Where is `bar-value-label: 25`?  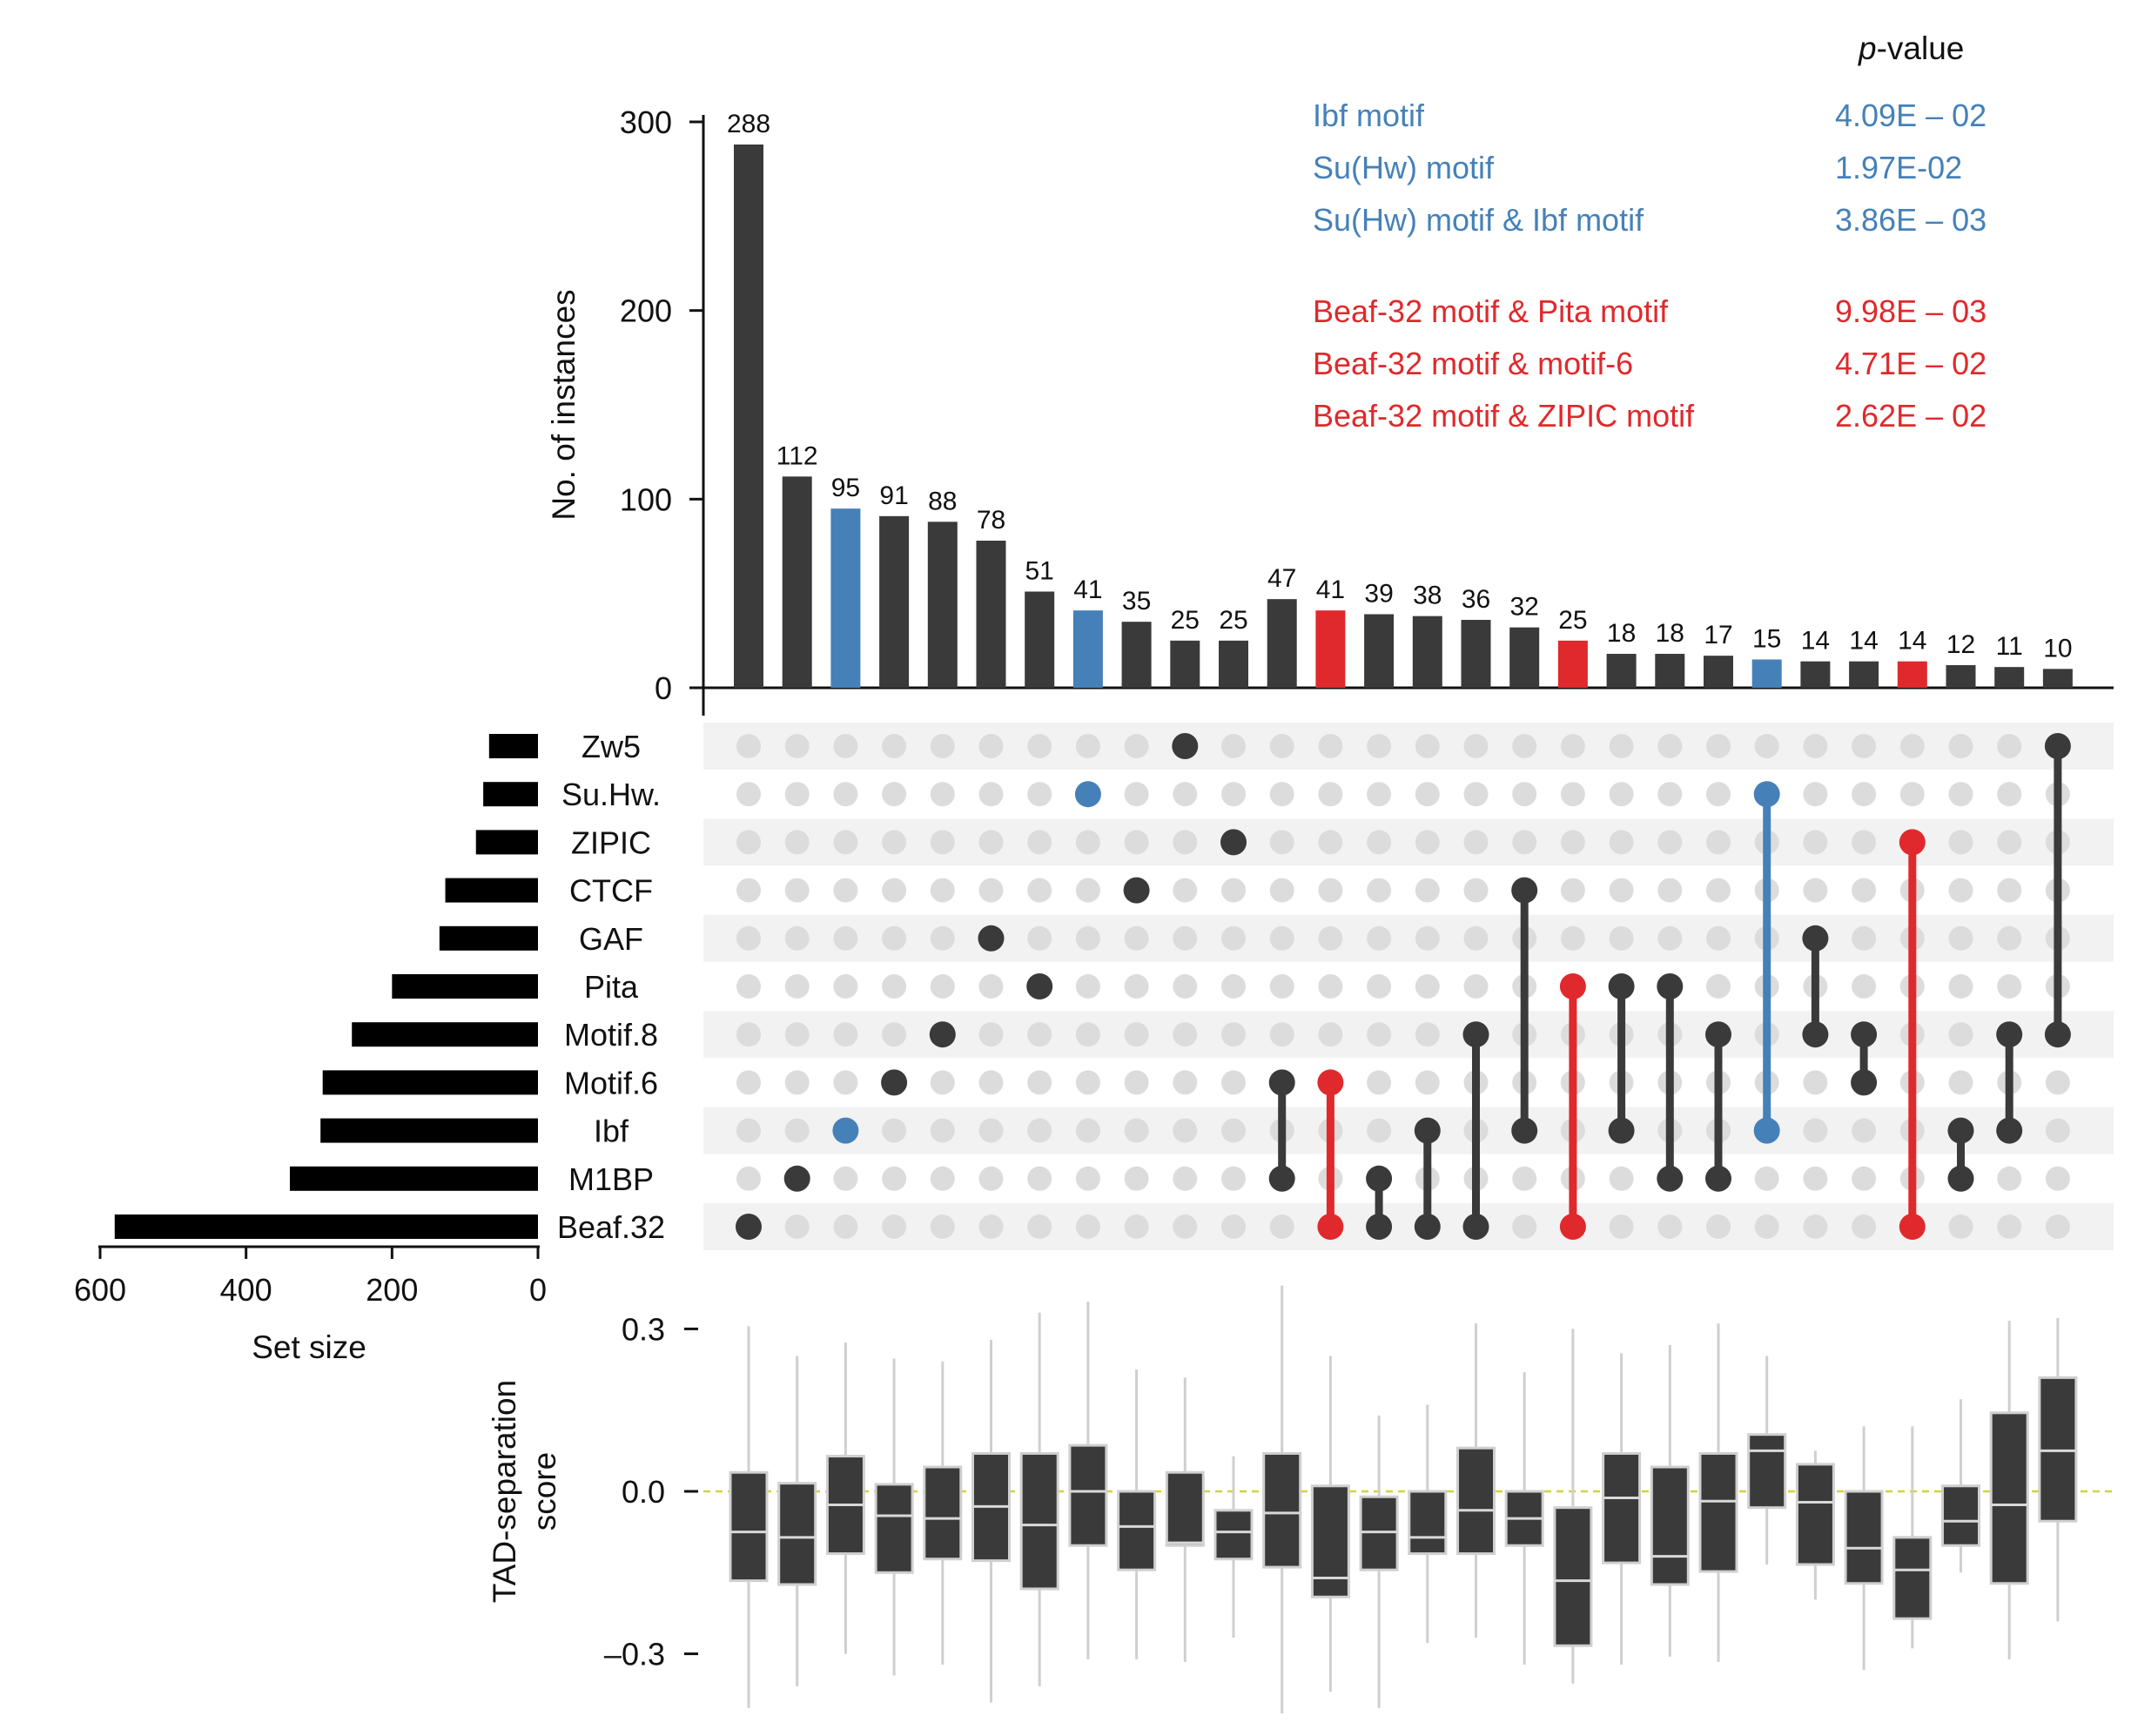 bar-value-label: 25 is located at coordinates (1233, 620).